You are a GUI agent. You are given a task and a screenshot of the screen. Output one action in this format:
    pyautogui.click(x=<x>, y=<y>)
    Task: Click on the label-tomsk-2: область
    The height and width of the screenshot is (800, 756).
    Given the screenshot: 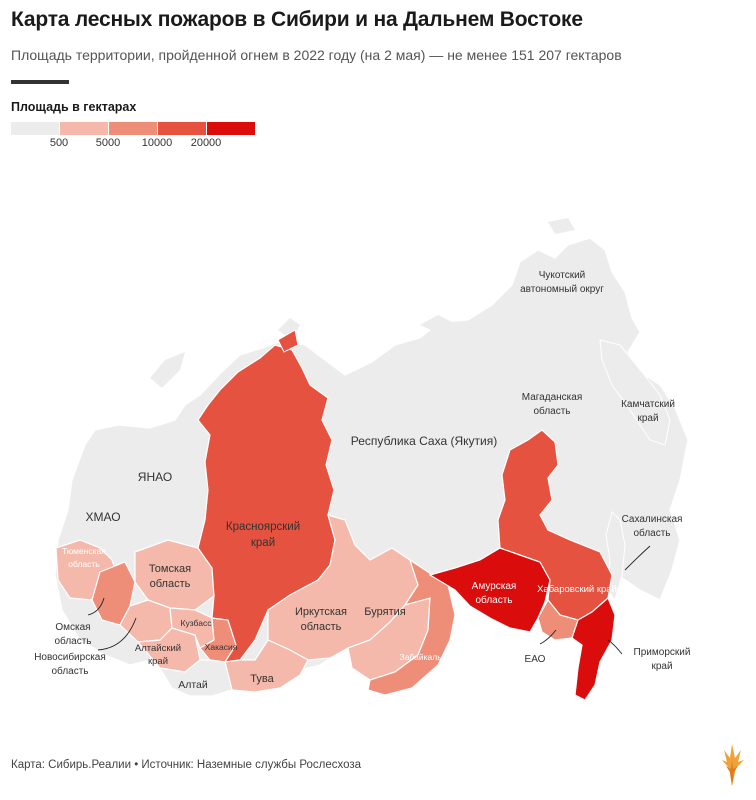 What is the action you would take?
    pyautogui.click(x=170, y=584)
    